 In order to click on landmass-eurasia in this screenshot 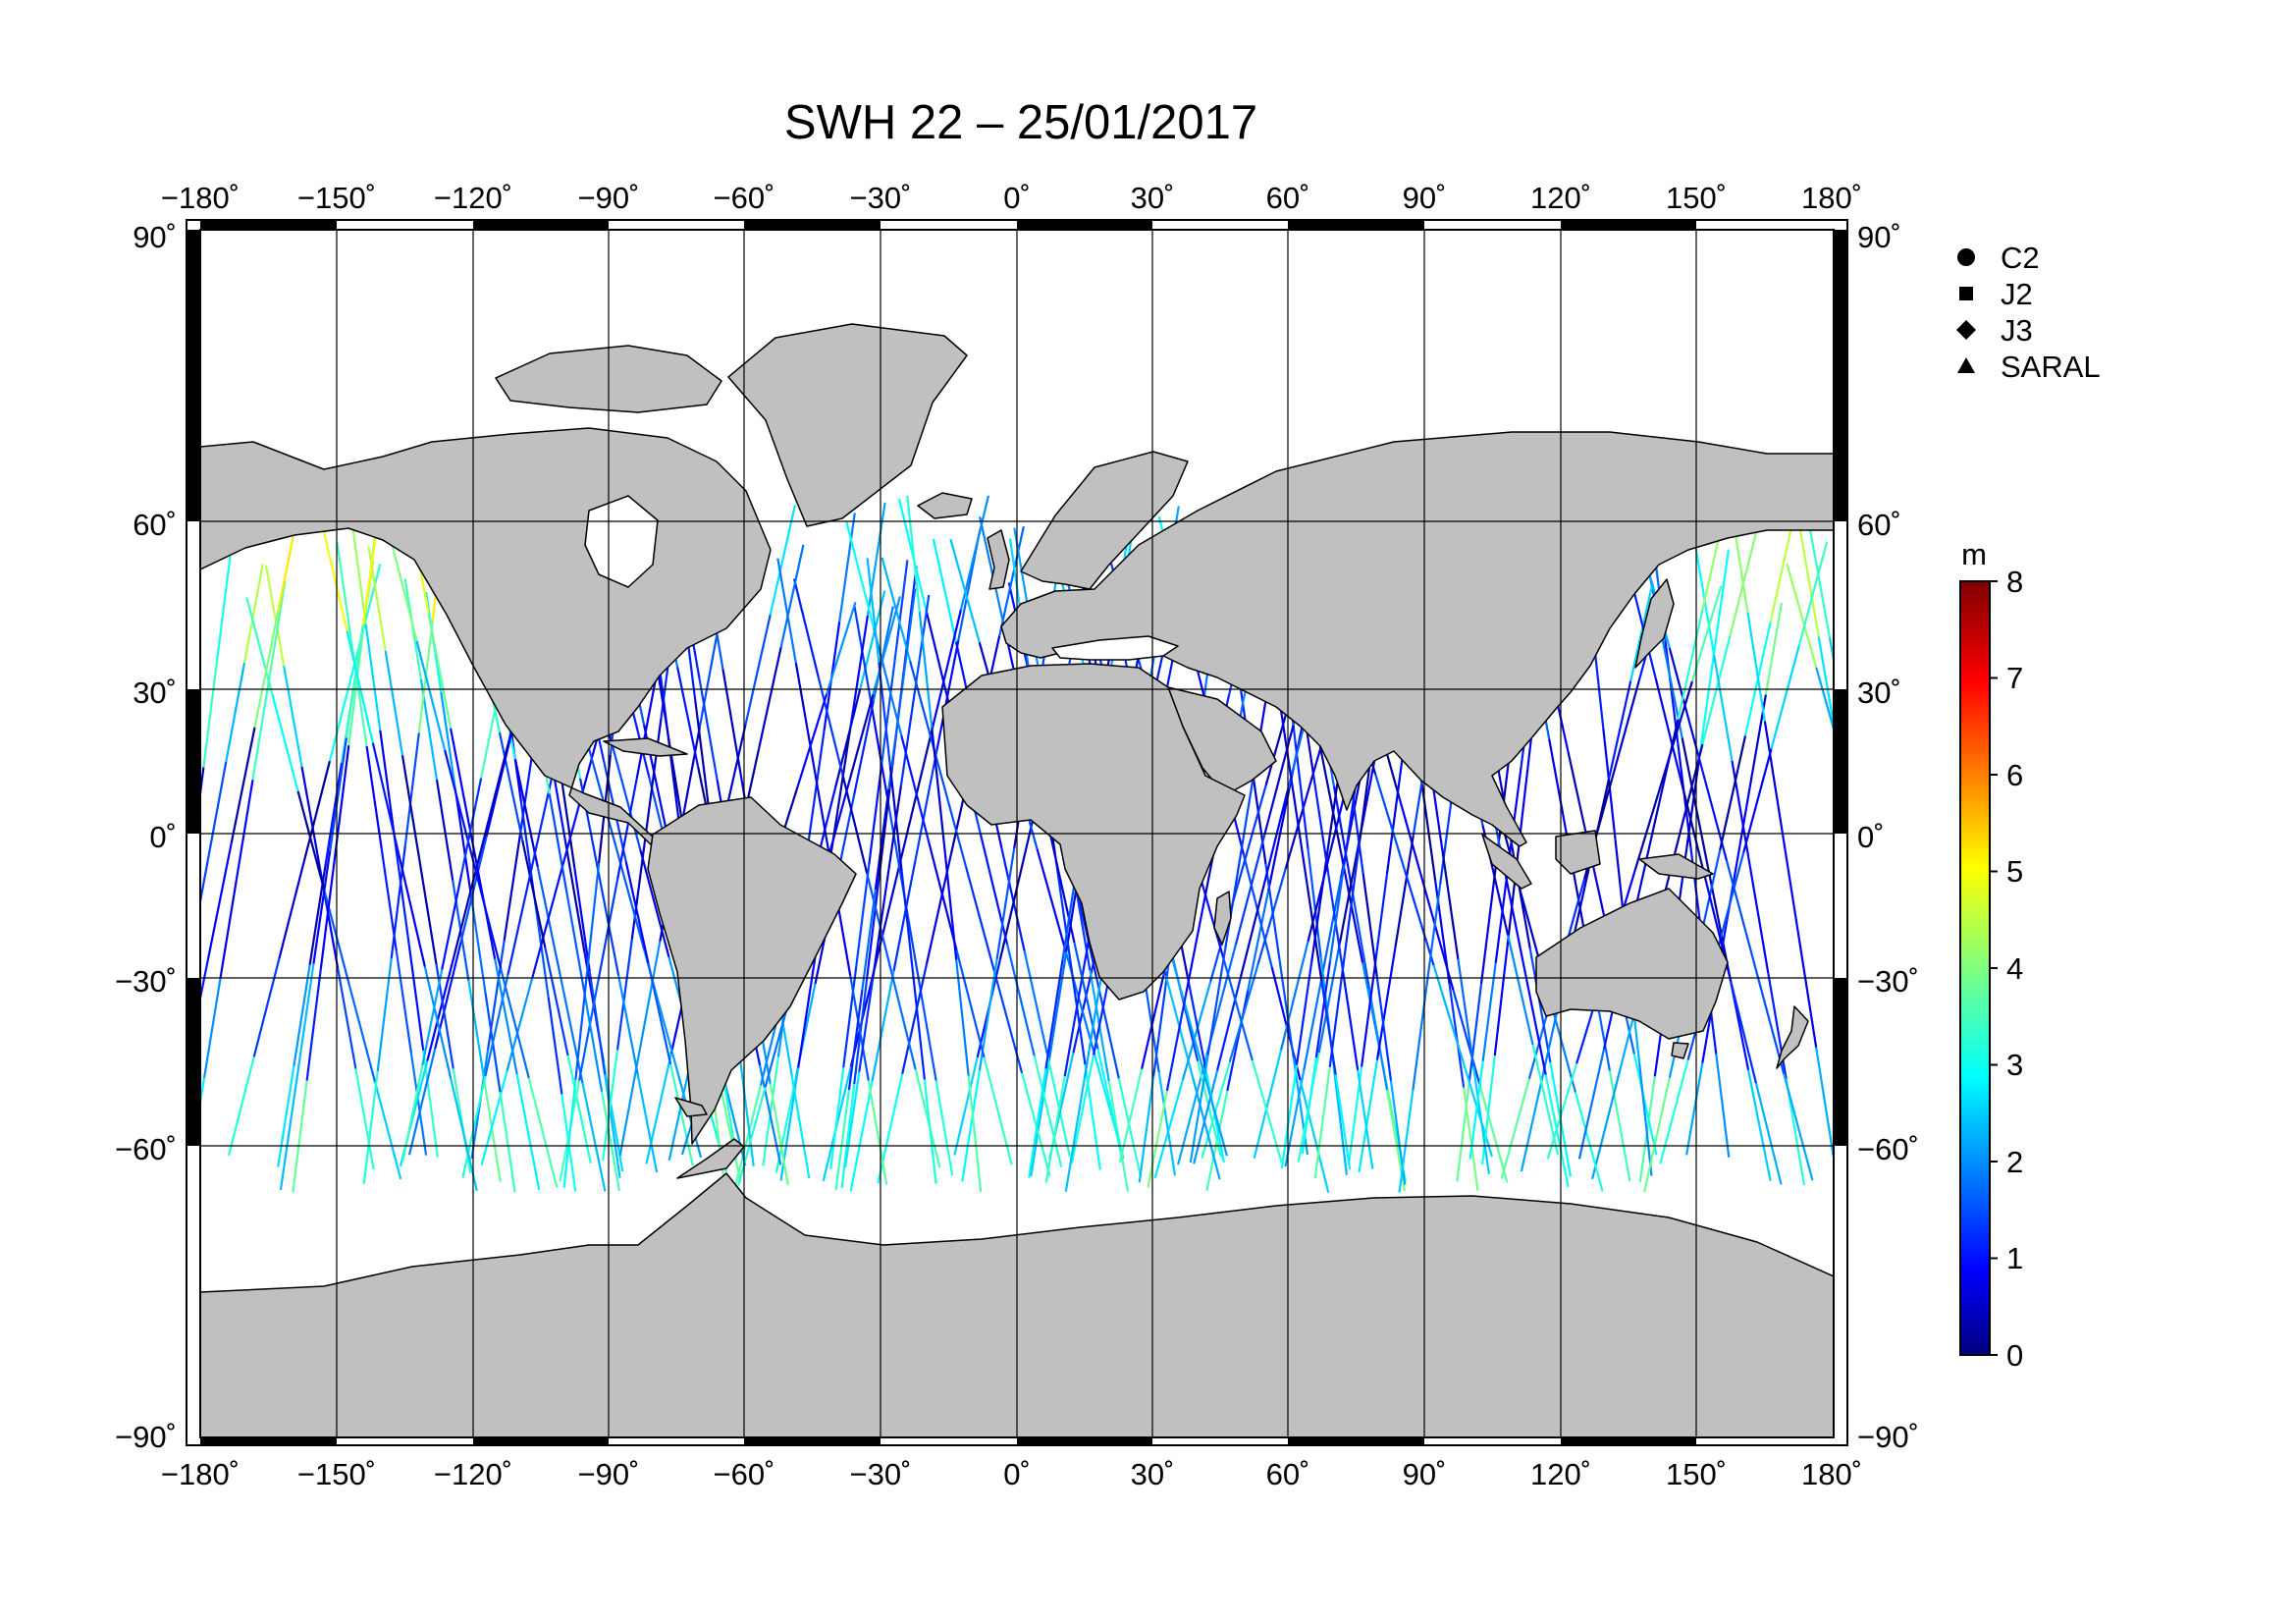, I will do `click(1417, 639)`.